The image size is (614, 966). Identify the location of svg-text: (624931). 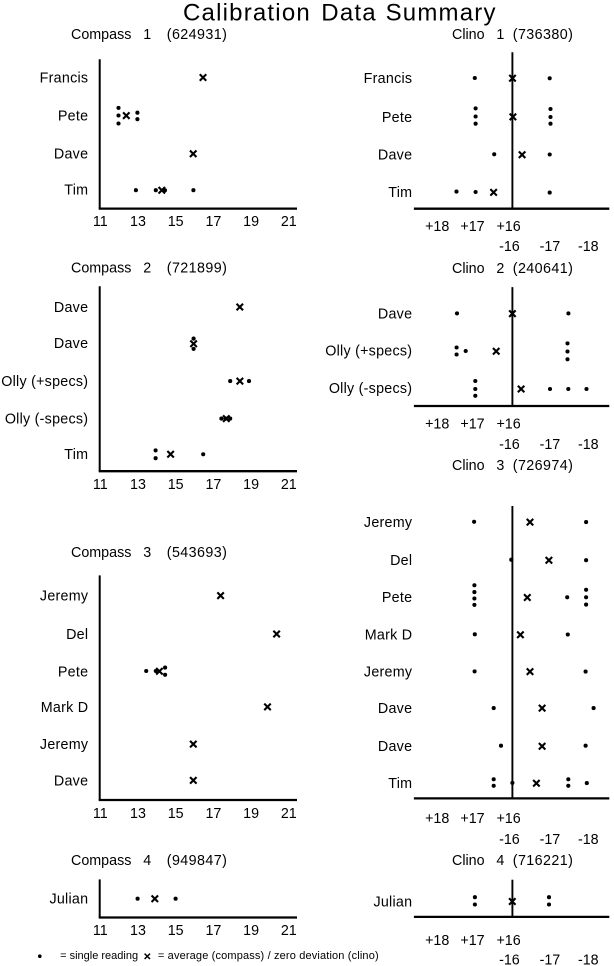
(197, 35).